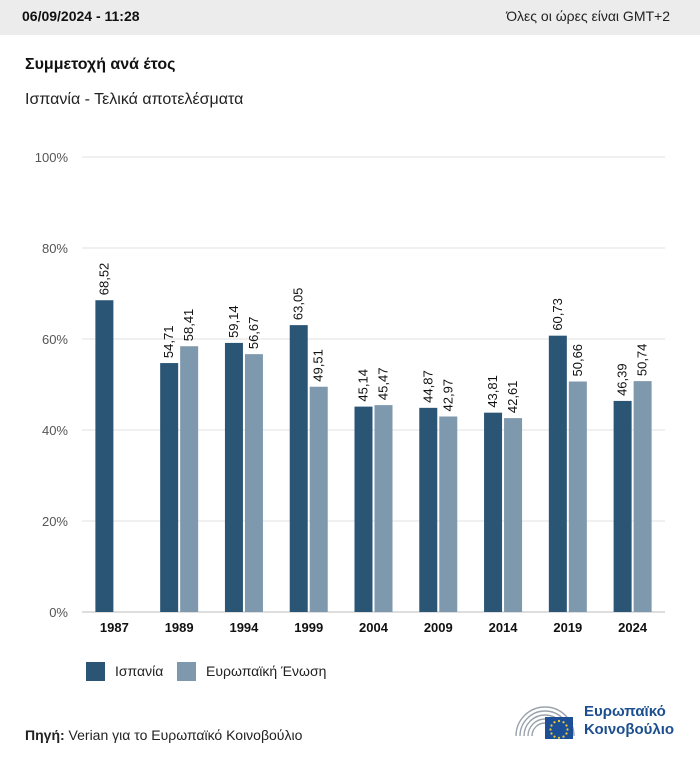 This screenshot has width=700, height=760. I want to click on legend-label-spain: Ισπανία, so click(139, 671).